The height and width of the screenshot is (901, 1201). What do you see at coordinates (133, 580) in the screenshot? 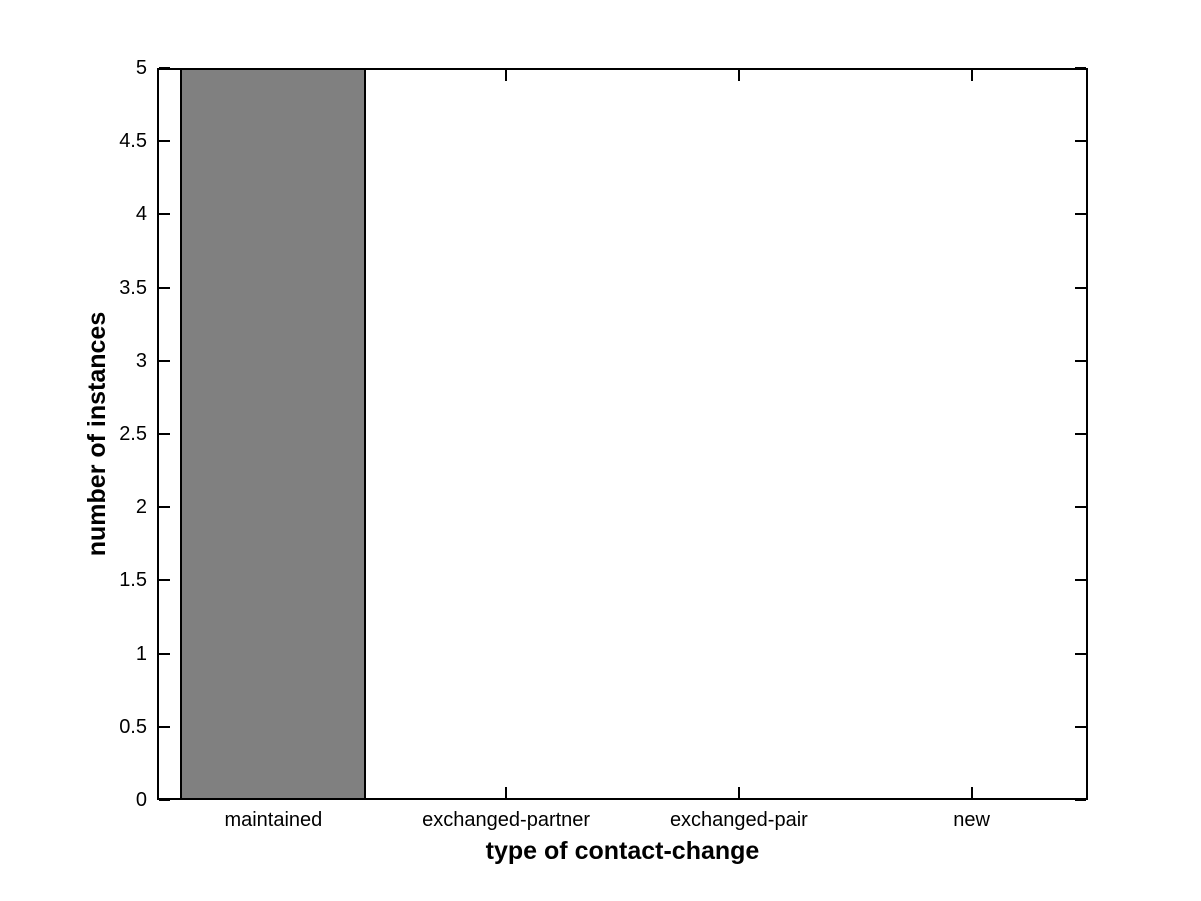
I see `y-tick-label: 1.5` at bounding box center [133, 580].